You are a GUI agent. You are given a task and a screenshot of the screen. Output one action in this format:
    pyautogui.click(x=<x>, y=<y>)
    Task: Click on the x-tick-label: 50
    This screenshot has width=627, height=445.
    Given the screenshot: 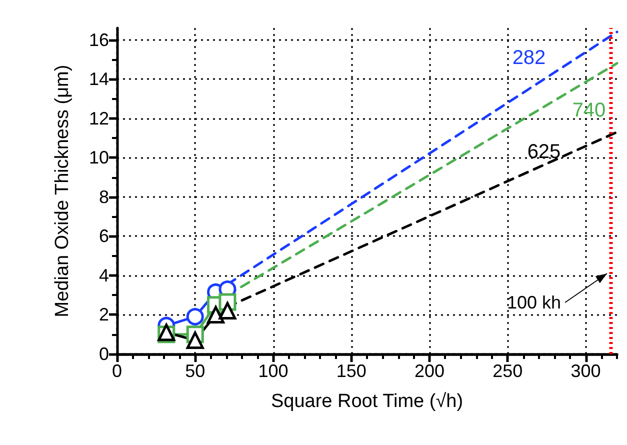 What is the action you would take?
    pyautogui.click(x=195, y=371)
    